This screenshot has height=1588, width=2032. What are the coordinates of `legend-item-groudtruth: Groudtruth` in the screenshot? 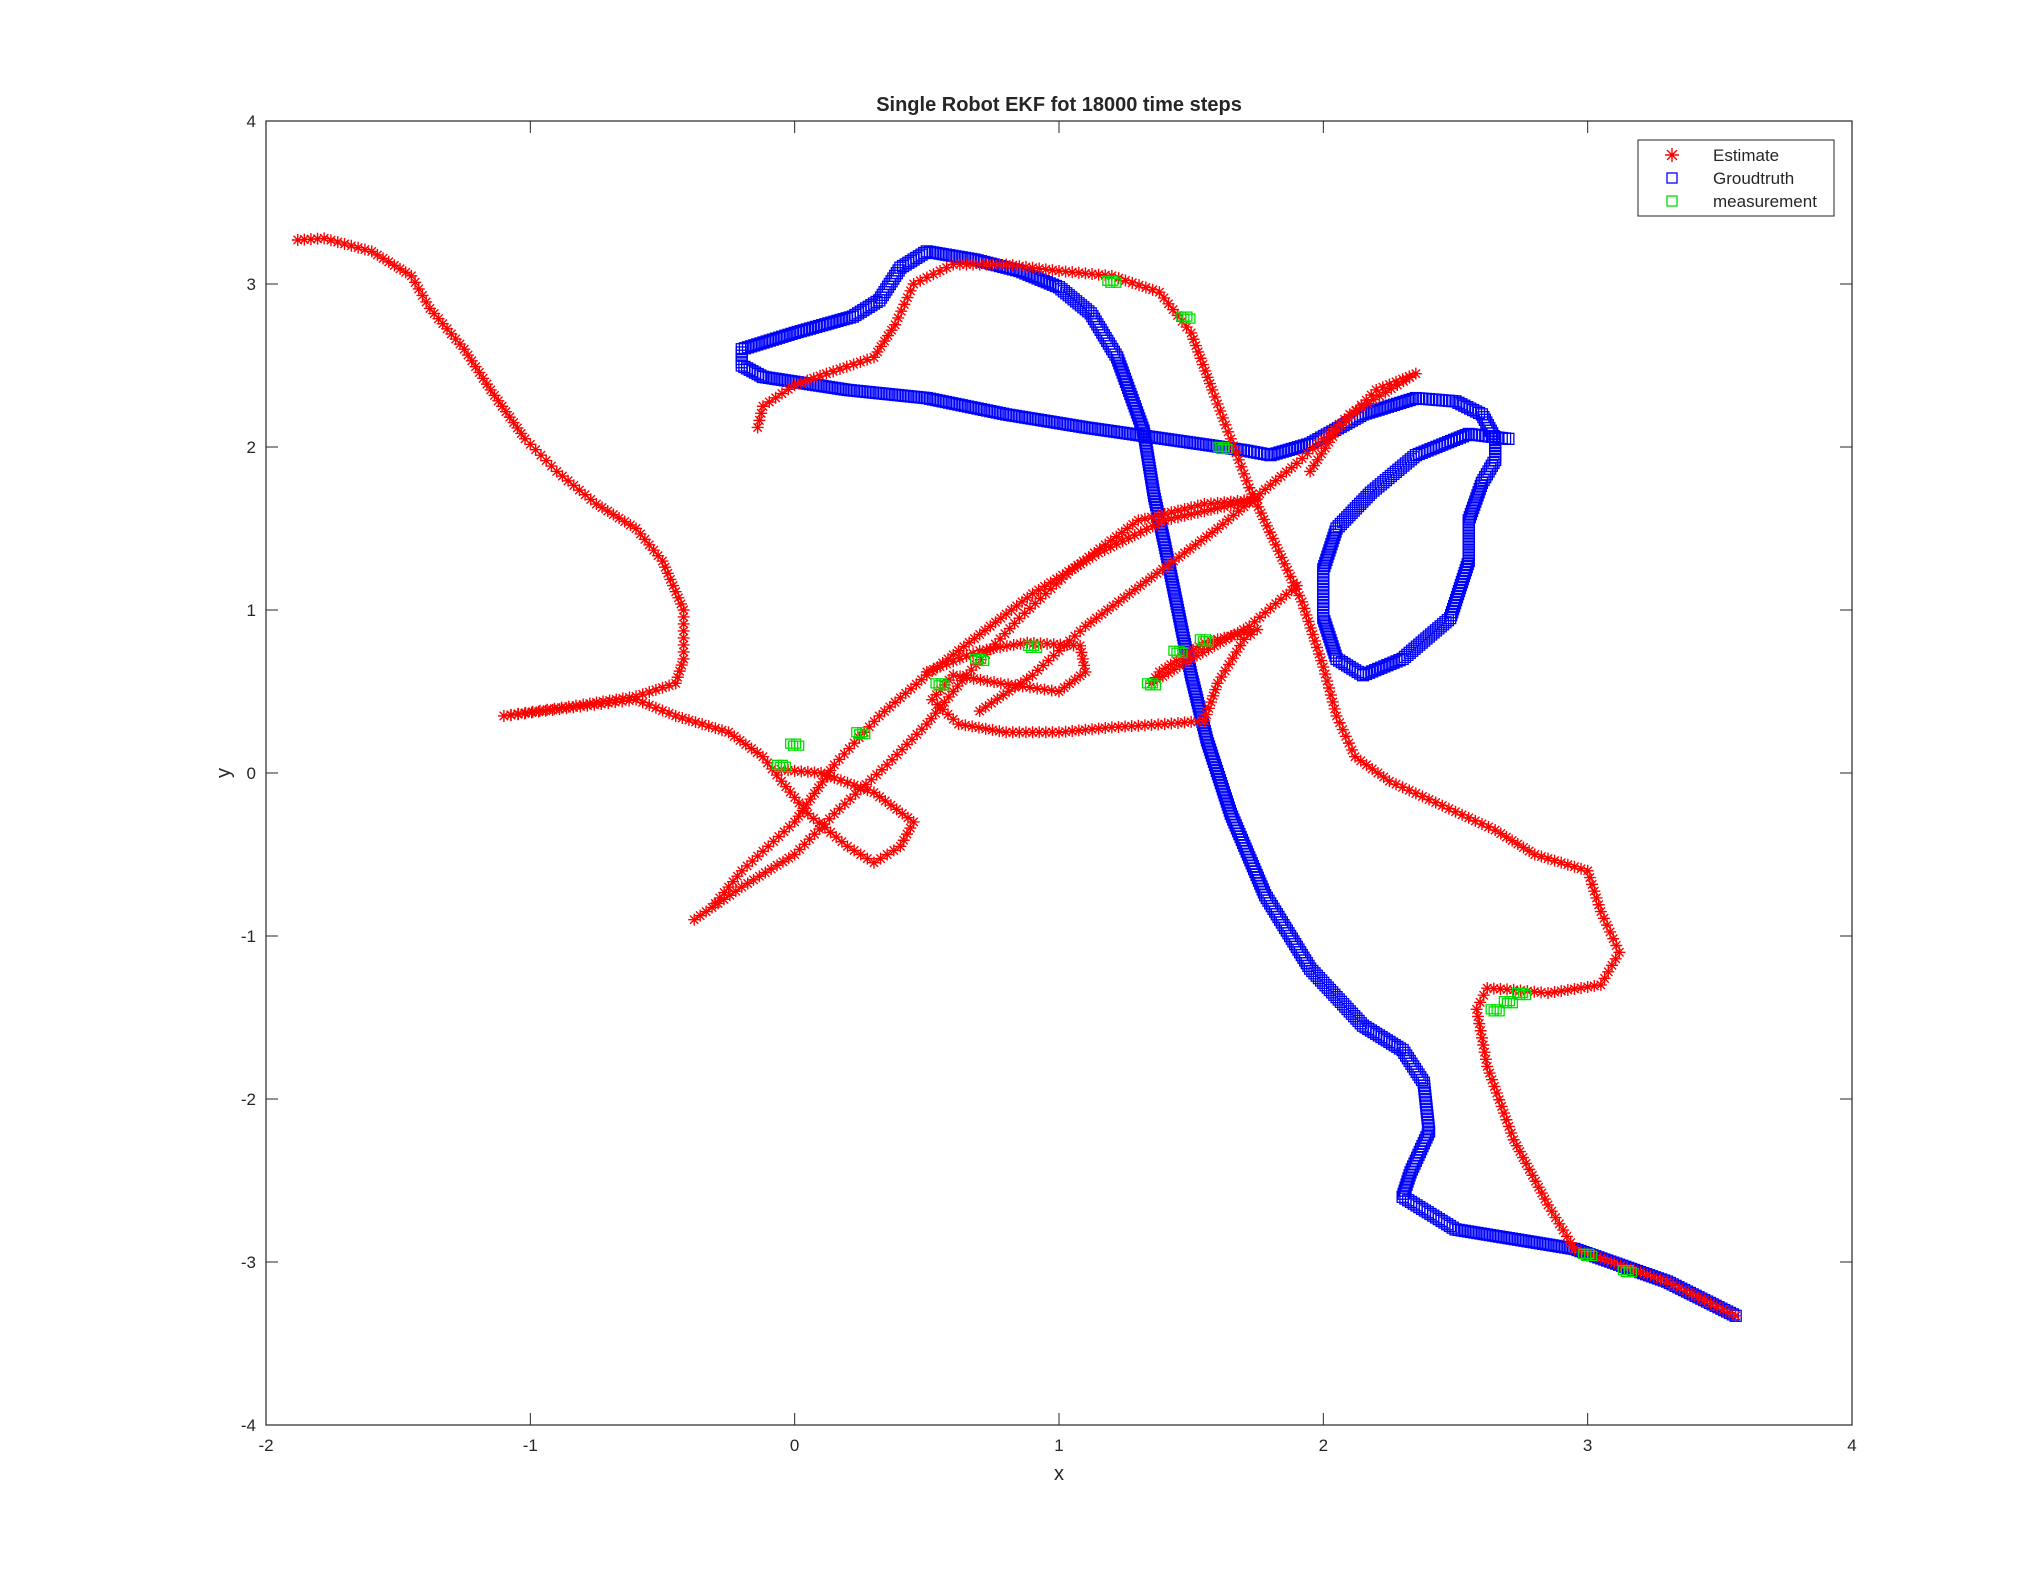 It's located at (1730, 178).